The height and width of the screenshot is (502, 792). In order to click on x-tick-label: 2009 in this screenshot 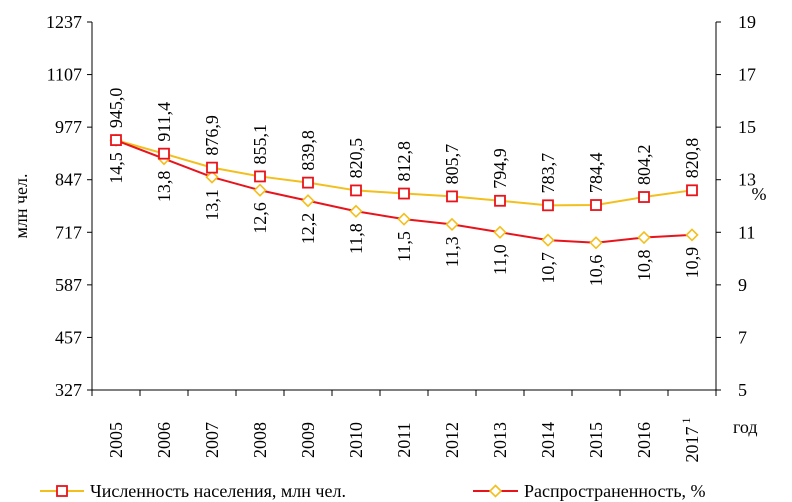, I will do `click(308, 440)`.